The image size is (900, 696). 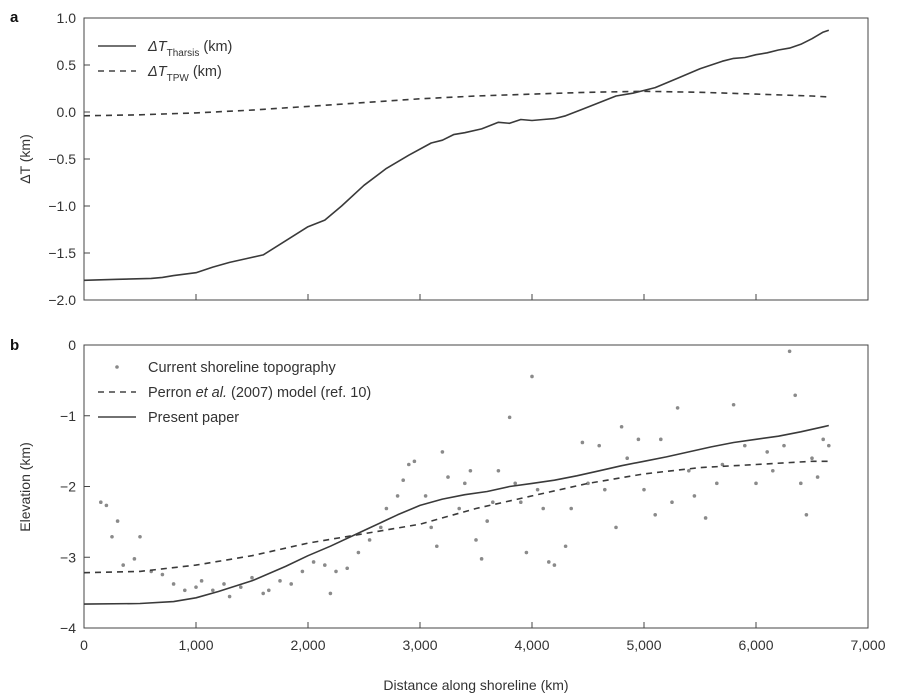 What do you see at coordinates (69, 159) in the screenshot?
I see `panel-a-y-ticks: 1.0 0.5 0.0 −0.5 −1.0 −1.5 −2.0` at bounding box center [69, 159].